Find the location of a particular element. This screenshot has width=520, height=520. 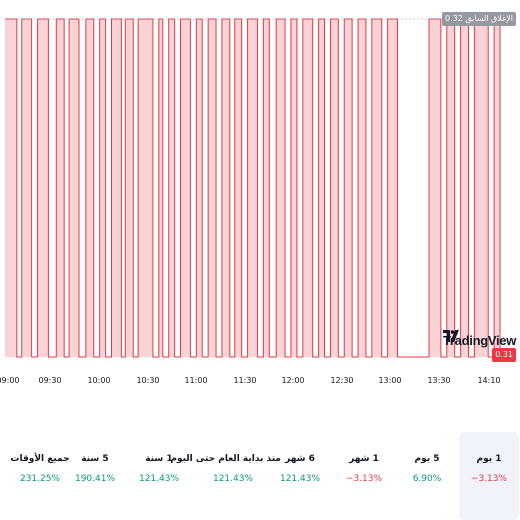

last-price-tag: 0.31 is located at coordinates (504, 355).